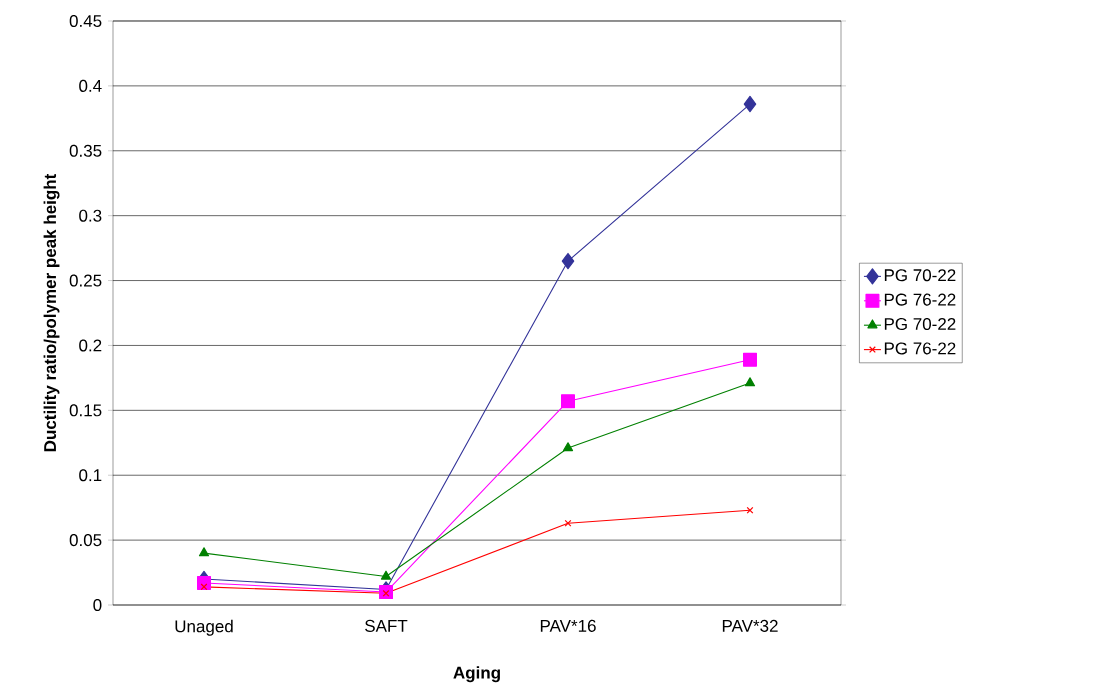  Describe the element at coordinates (85, 21) in the screenshot. I see `y-tick-label: 0.45` at that location.